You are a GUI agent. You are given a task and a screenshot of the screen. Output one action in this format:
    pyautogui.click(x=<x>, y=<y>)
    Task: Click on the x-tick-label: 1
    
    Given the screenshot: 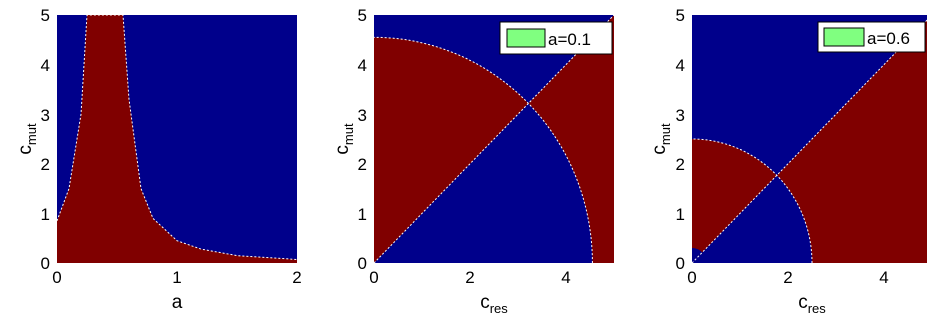 What is the action you would take?
    pyautogui.click(x=176, y=277)
    